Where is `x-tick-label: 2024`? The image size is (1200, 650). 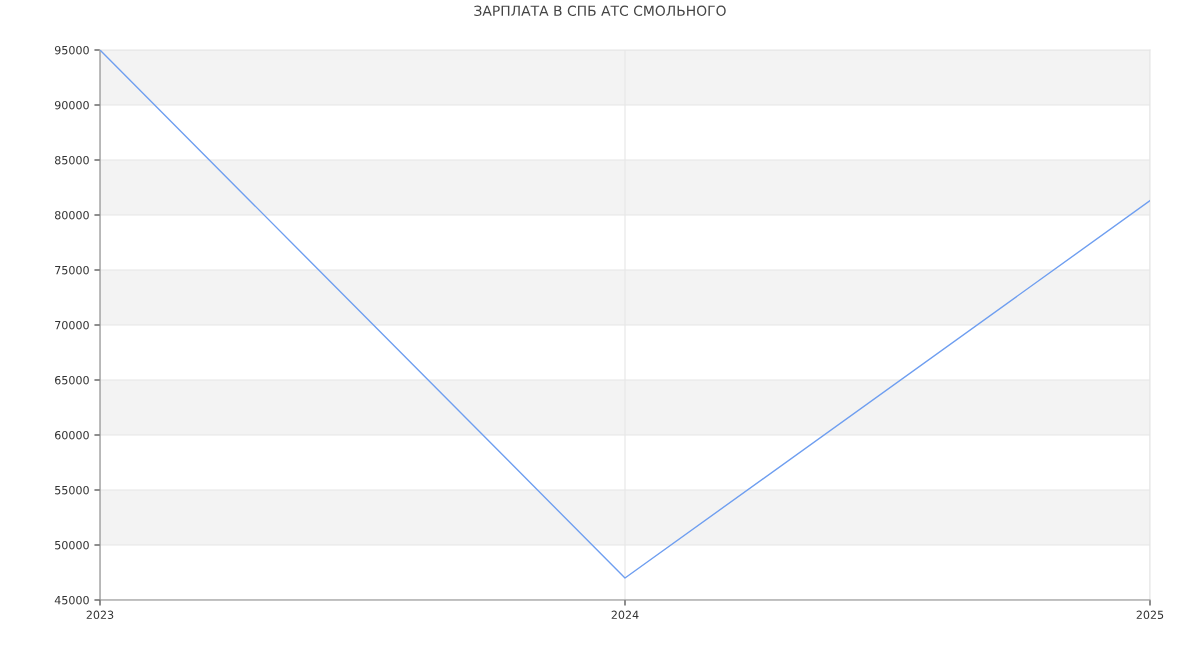
x-tick-label: 2024 is located at coordinates (625, 615).